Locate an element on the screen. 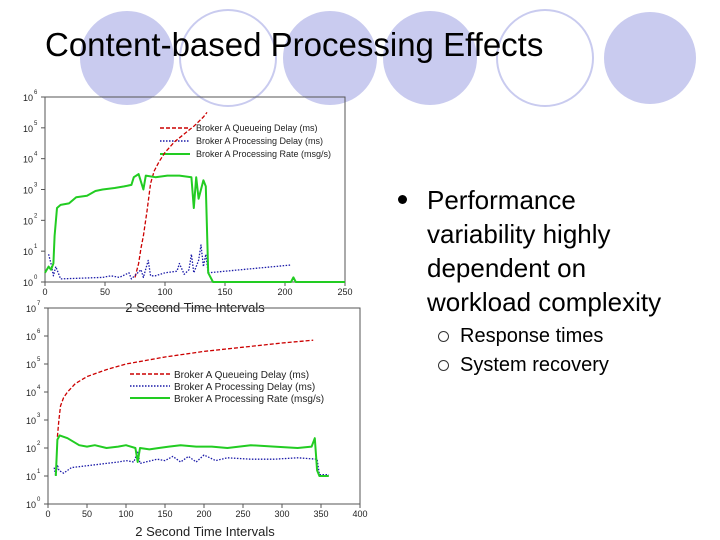 The height and width of the screenshot is (540, 720). top-series-processing-rate is located at coordinates (194, 228).